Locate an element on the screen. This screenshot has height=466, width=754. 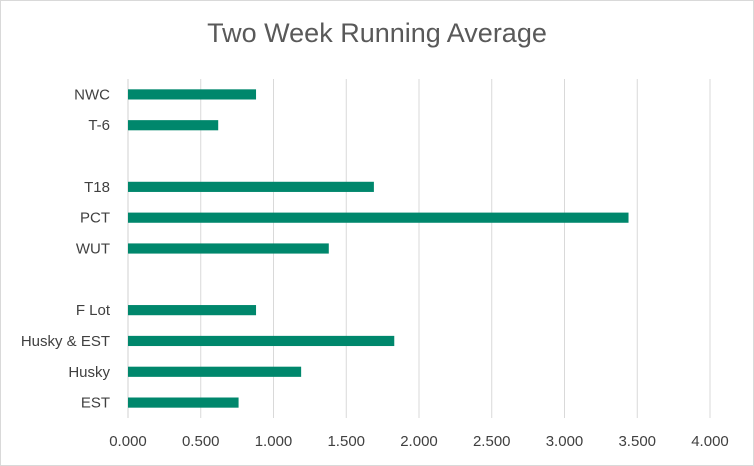
y-category-label: Husky & EST is located at coordinates (65, 341).